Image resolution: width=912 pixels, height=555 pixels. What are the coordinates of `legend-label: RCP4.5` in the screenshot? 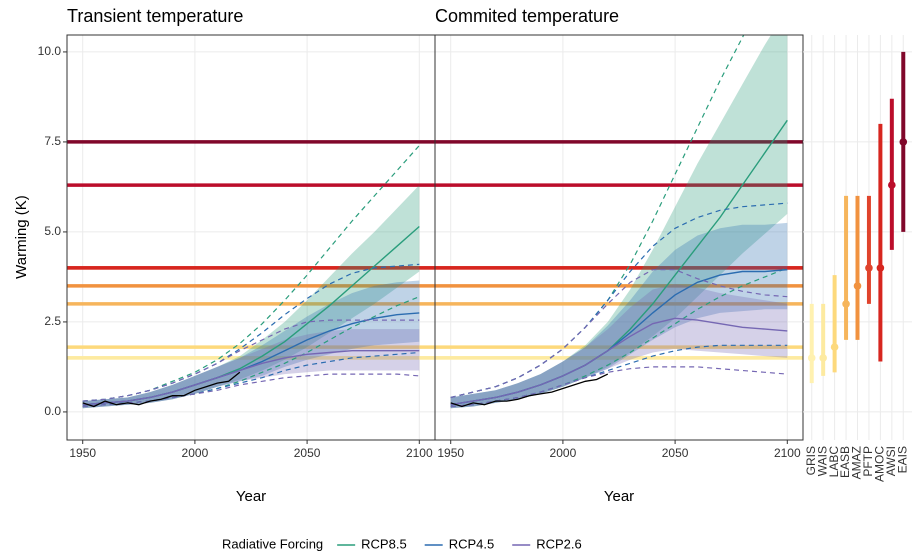 It's located at (472, 543).